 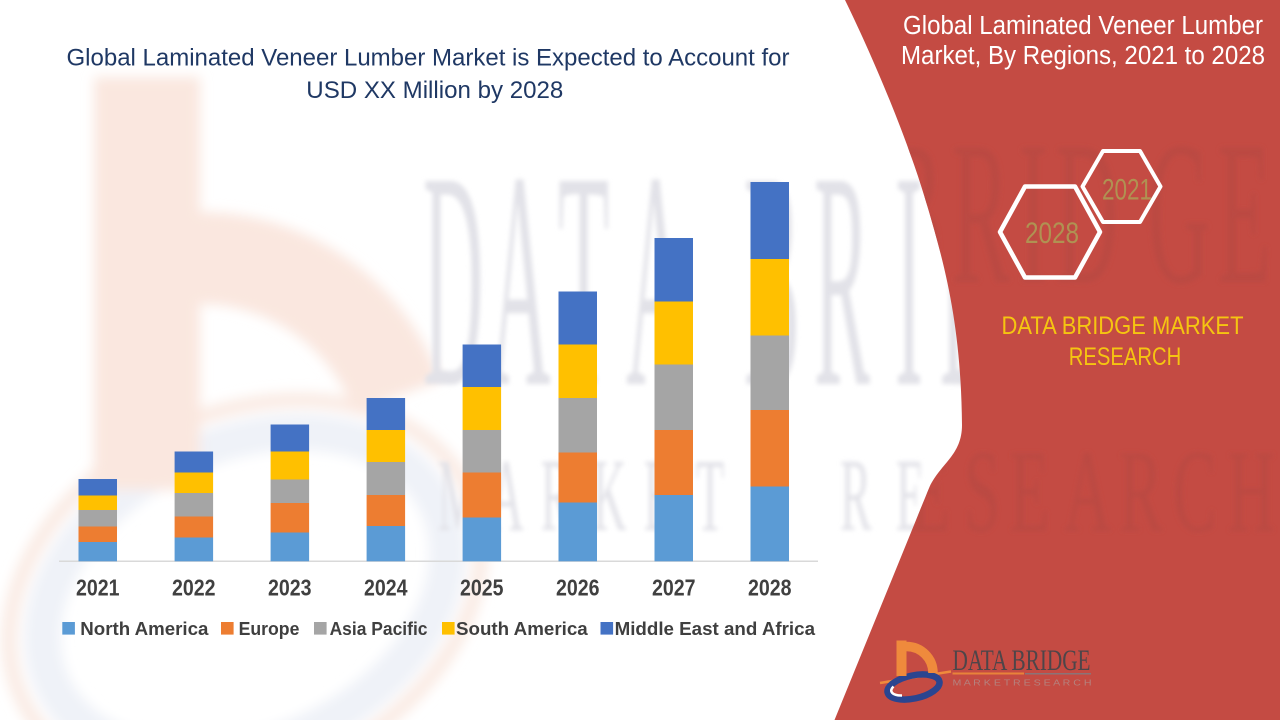 I want to click on svg-text: 2026, so click(x=578, y=588).